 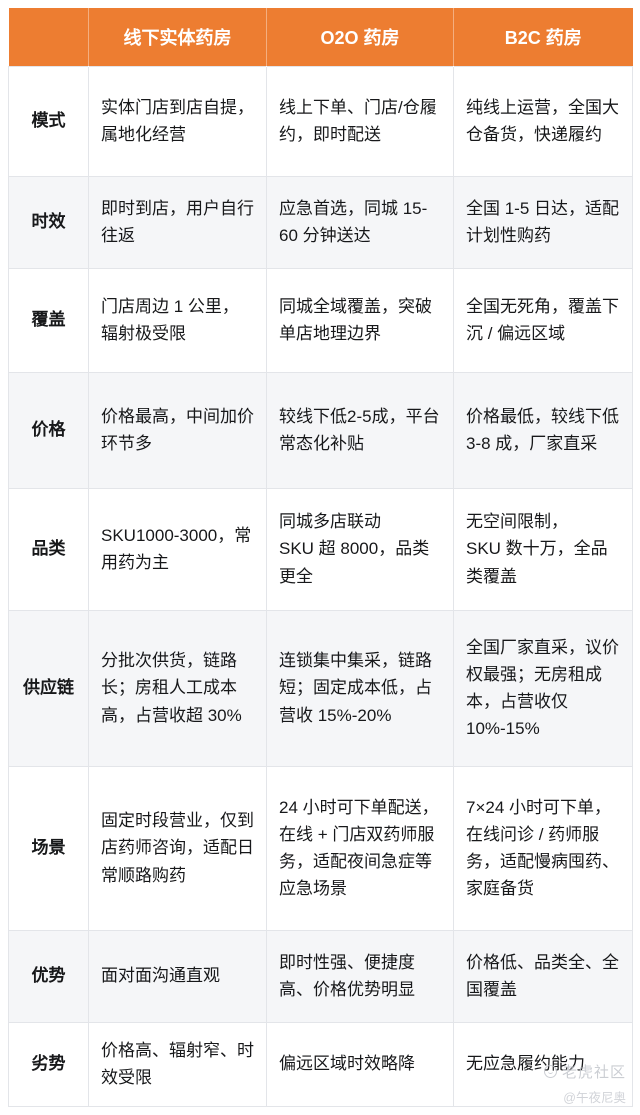 I want to click on cell-b2c: 全国厂家直采，议价权最强；无房租成本，占营收仅 10%-15%, so click(x=543, y=688).